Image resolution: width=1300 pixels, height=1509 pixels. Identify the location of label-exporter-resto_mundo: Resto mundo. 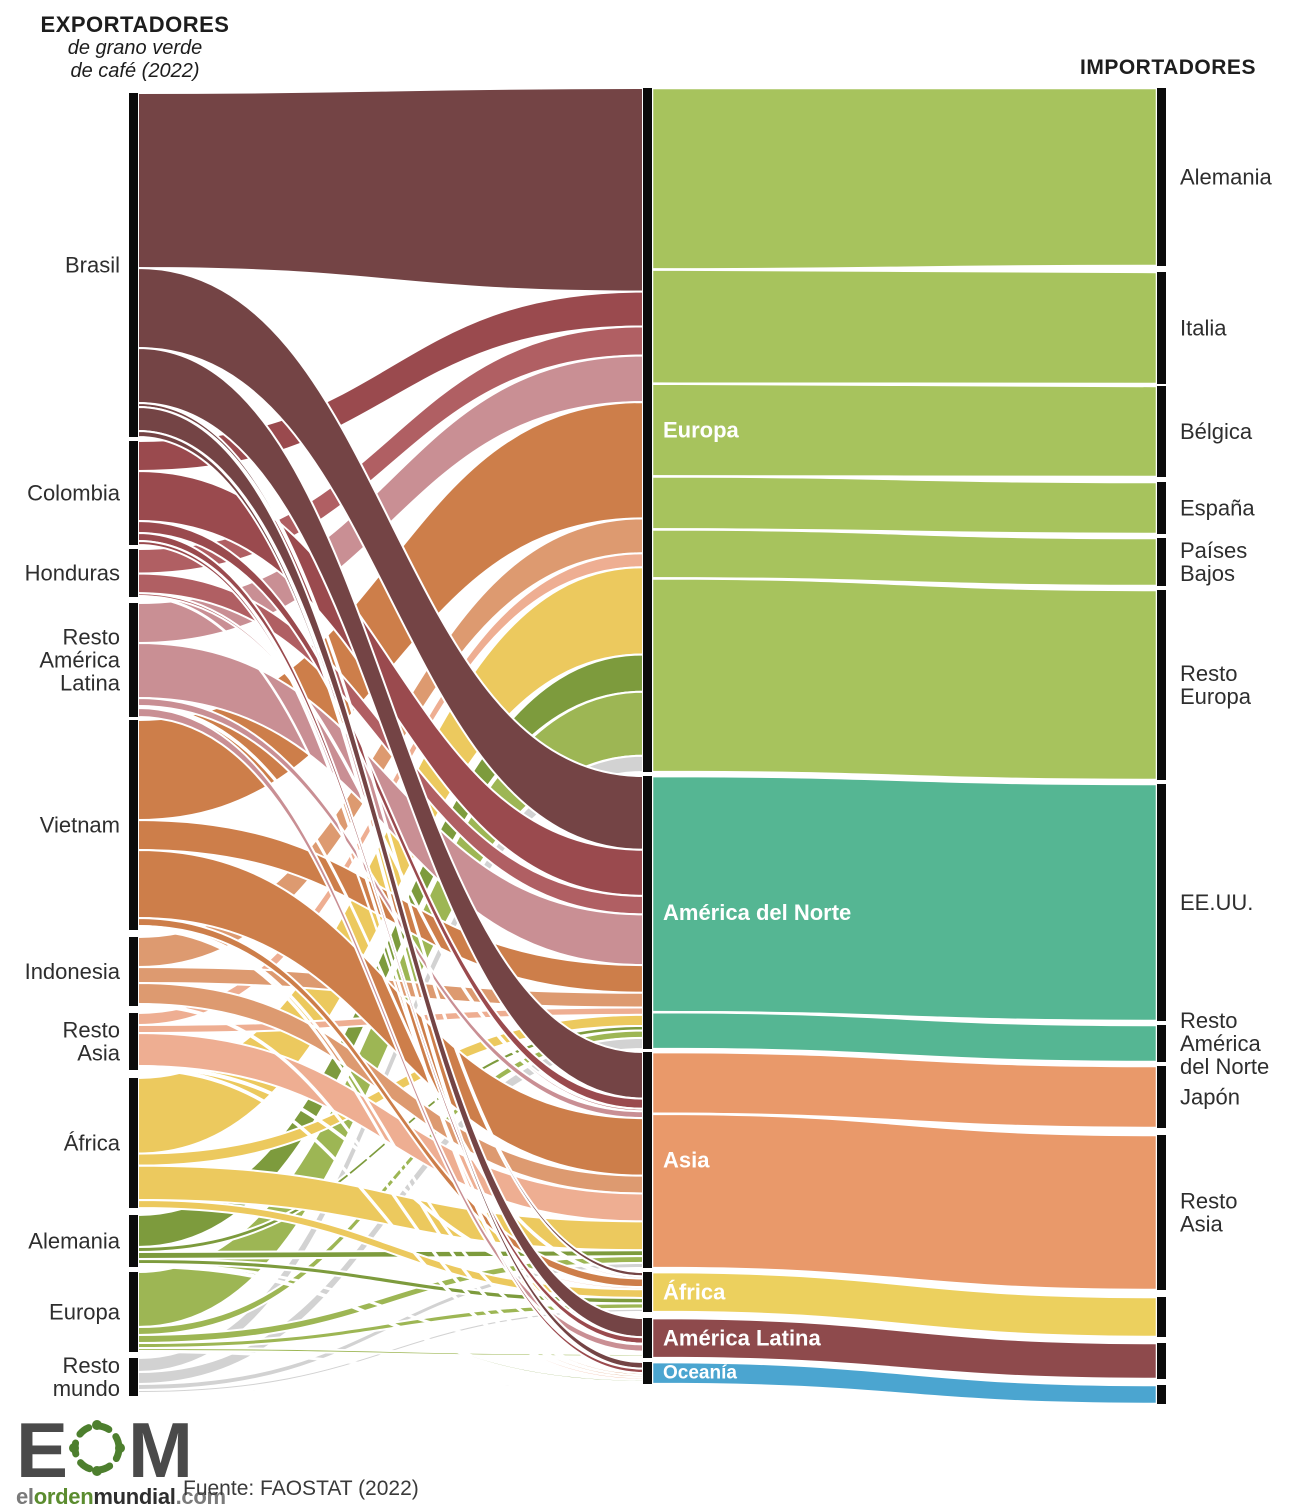
(86, 1377).